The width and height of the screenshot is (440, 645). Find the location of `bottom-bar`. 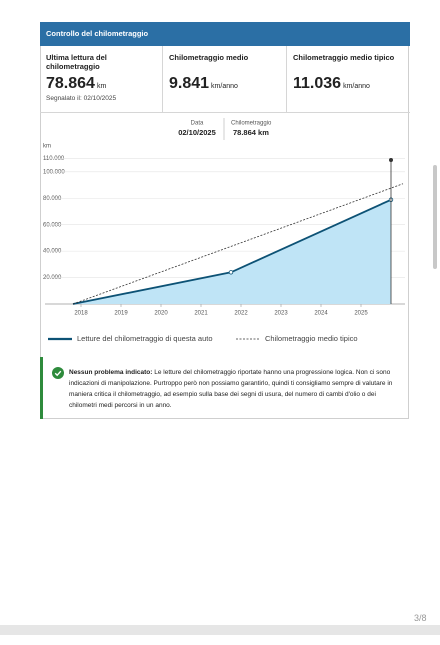

bottom-bar is located at coordinates (220, 630).